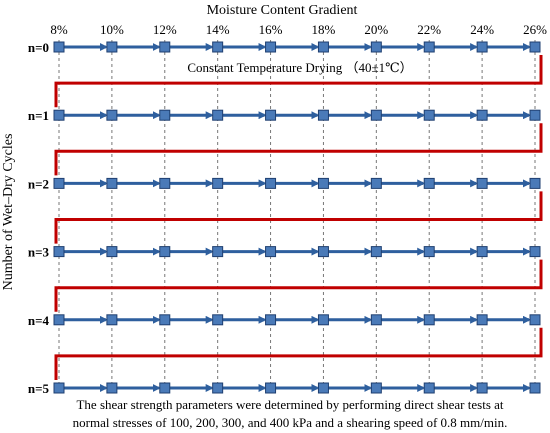 This screenshot has height=433, width=550. I want to click on moisture-label: 14%, so click(218, 29).